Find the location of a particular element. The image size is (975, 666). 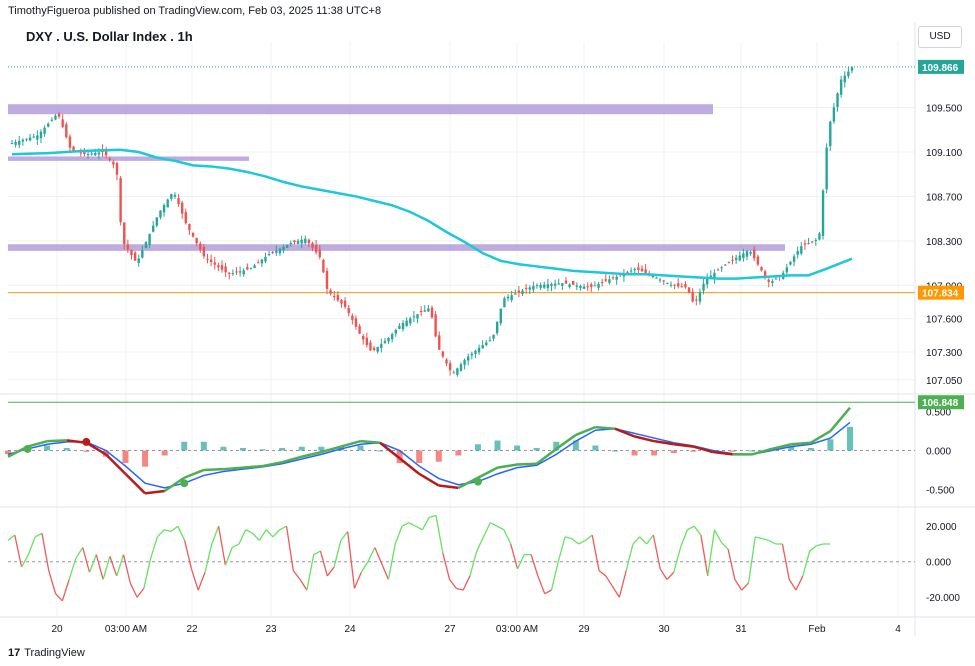

macd-cross-dot is located at coordinates (27, 448).